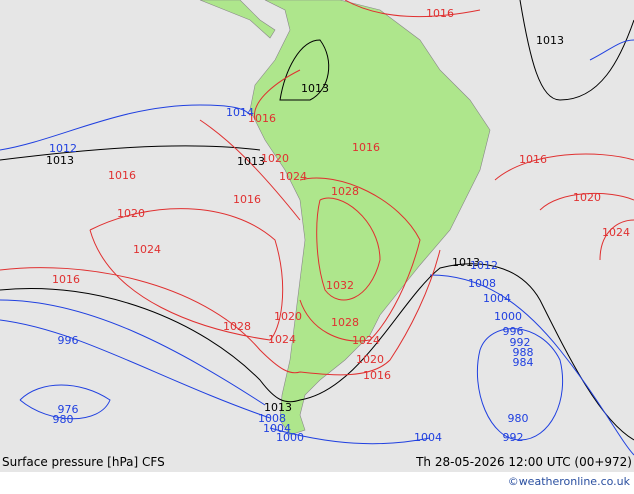 The height and width of the screenshot is (494, 634). I want to click on isobar-label: 988, so click(523, 352).